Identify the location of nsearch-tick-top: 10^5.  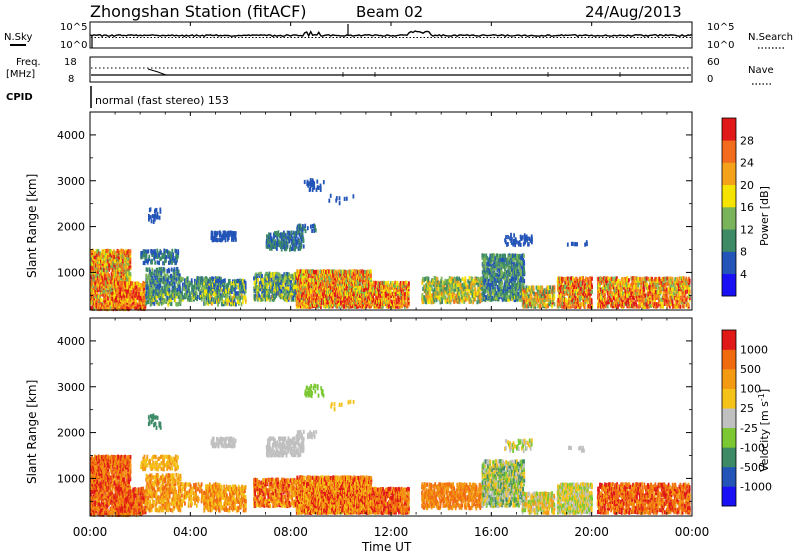
(720, 27).